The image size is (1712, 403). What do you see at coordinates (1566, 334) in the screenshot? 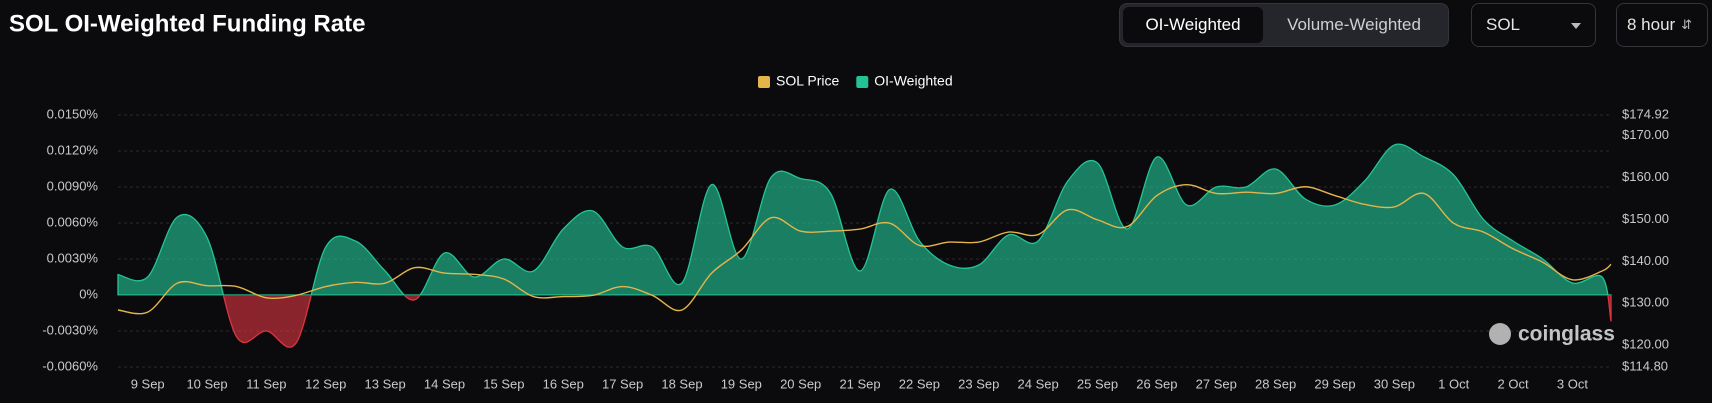
I see `watermark-text: coinglass` at bounding box center [1566, 334].